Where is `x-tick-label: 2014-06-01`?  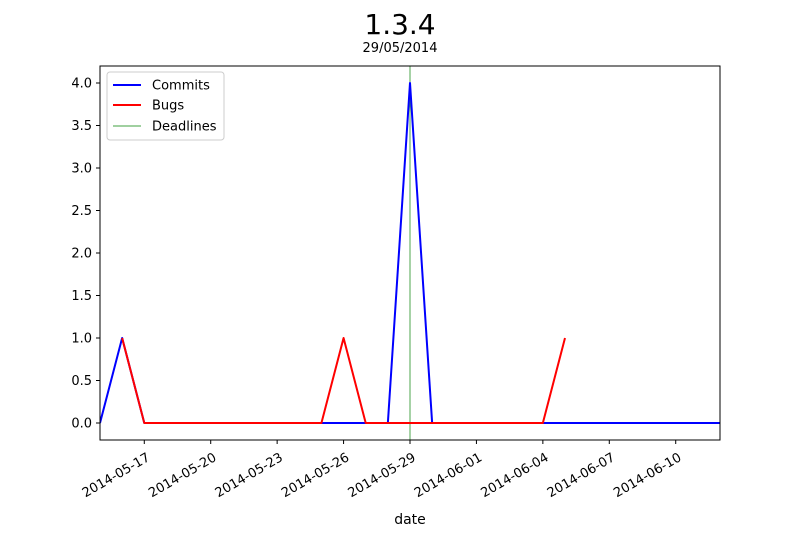
x-tick-label: 2014-06-01 is located at coordinates (448, 475).